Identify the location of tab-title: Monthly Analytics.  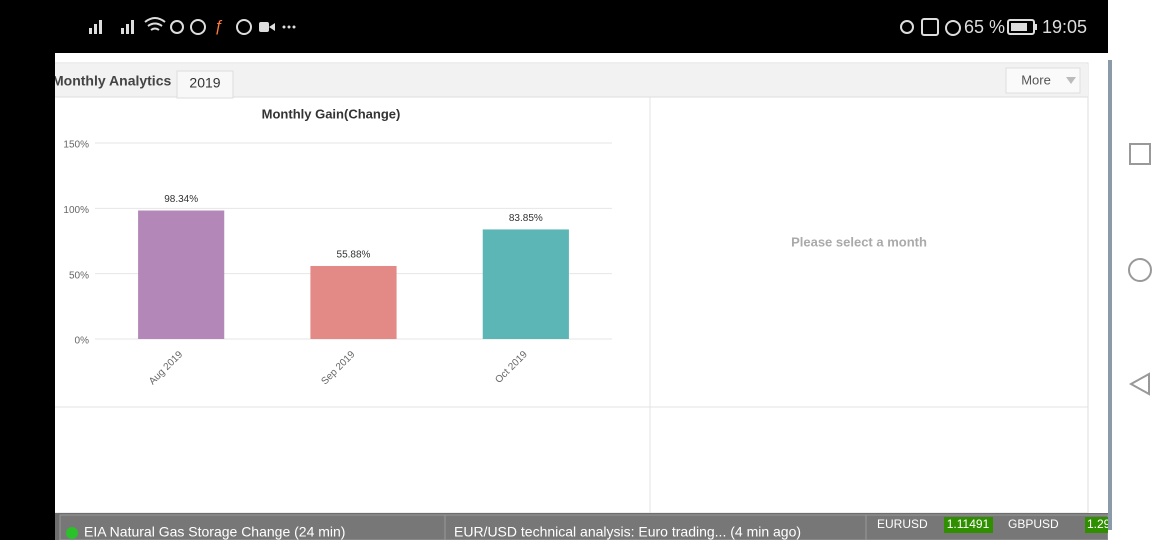
(111, 81).